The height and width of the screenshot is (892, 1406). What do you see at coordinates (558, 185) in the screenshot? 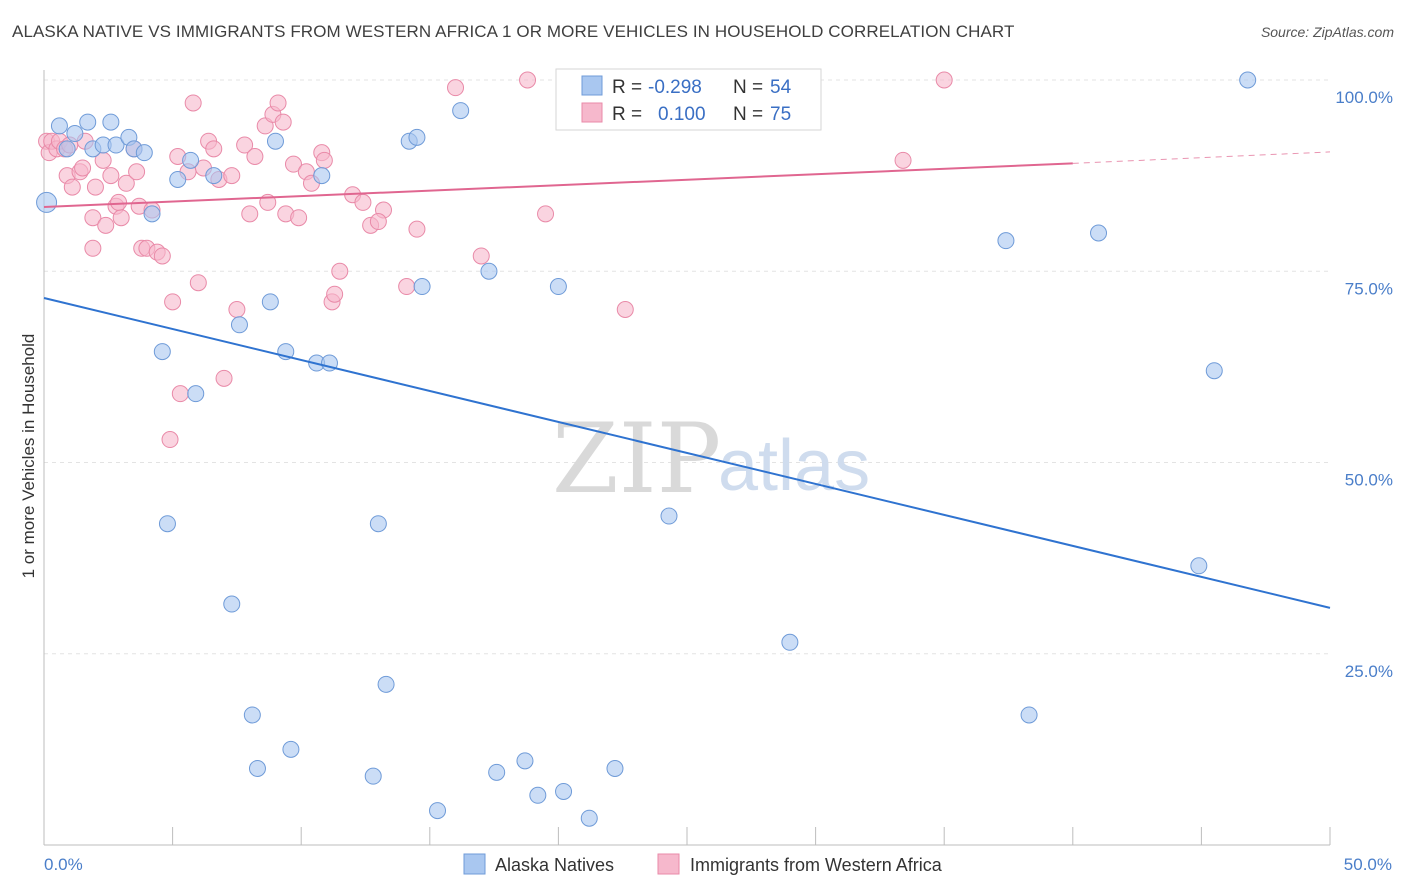
I see `trend-line-immigrants` at bounding box center [558, 185].